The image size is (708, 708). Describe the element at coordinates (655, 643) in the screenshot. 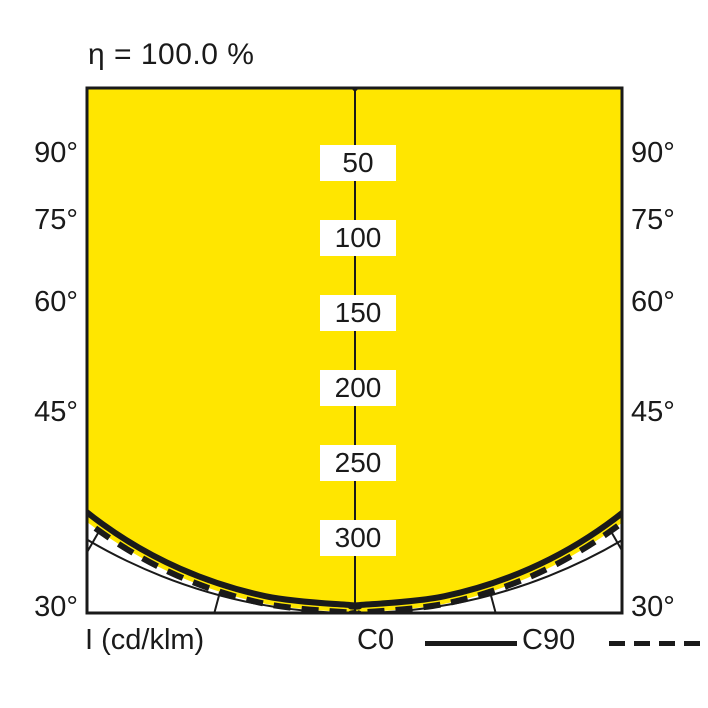

I see `legend-swatch-c90-dashed` at that location.